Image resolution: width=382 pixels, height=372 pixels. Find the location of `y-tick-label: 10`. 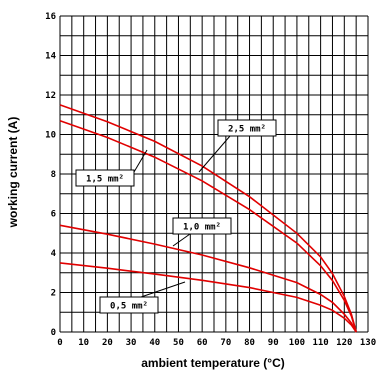

y-tick-label: 10 is located at coordinates (50, 136).